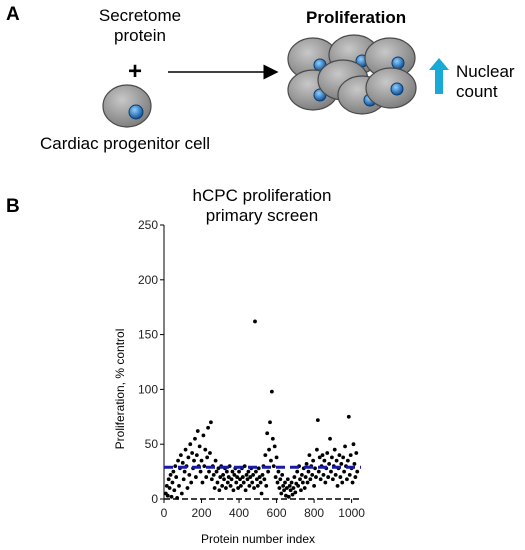 The width and height of the screenshot is (525, 550). Describe the element at coordinates (127, 106) in the screenshot. I see `single-cell` at that location.